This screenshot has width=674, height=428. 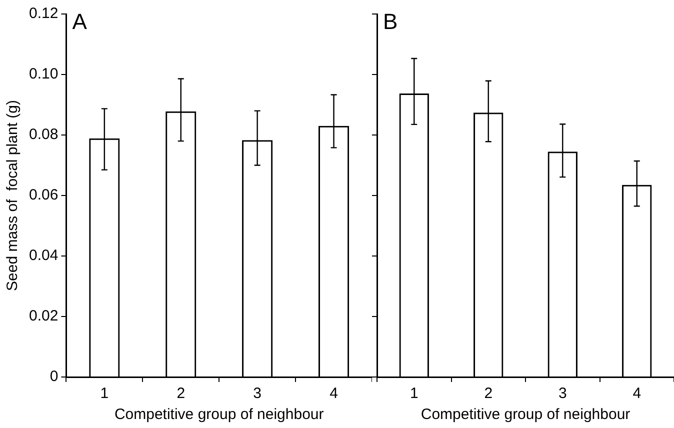 What do you see at coordinates (390, 21) in the screenshot?
I see `chart-title: B` at bounding box center [390, 21].